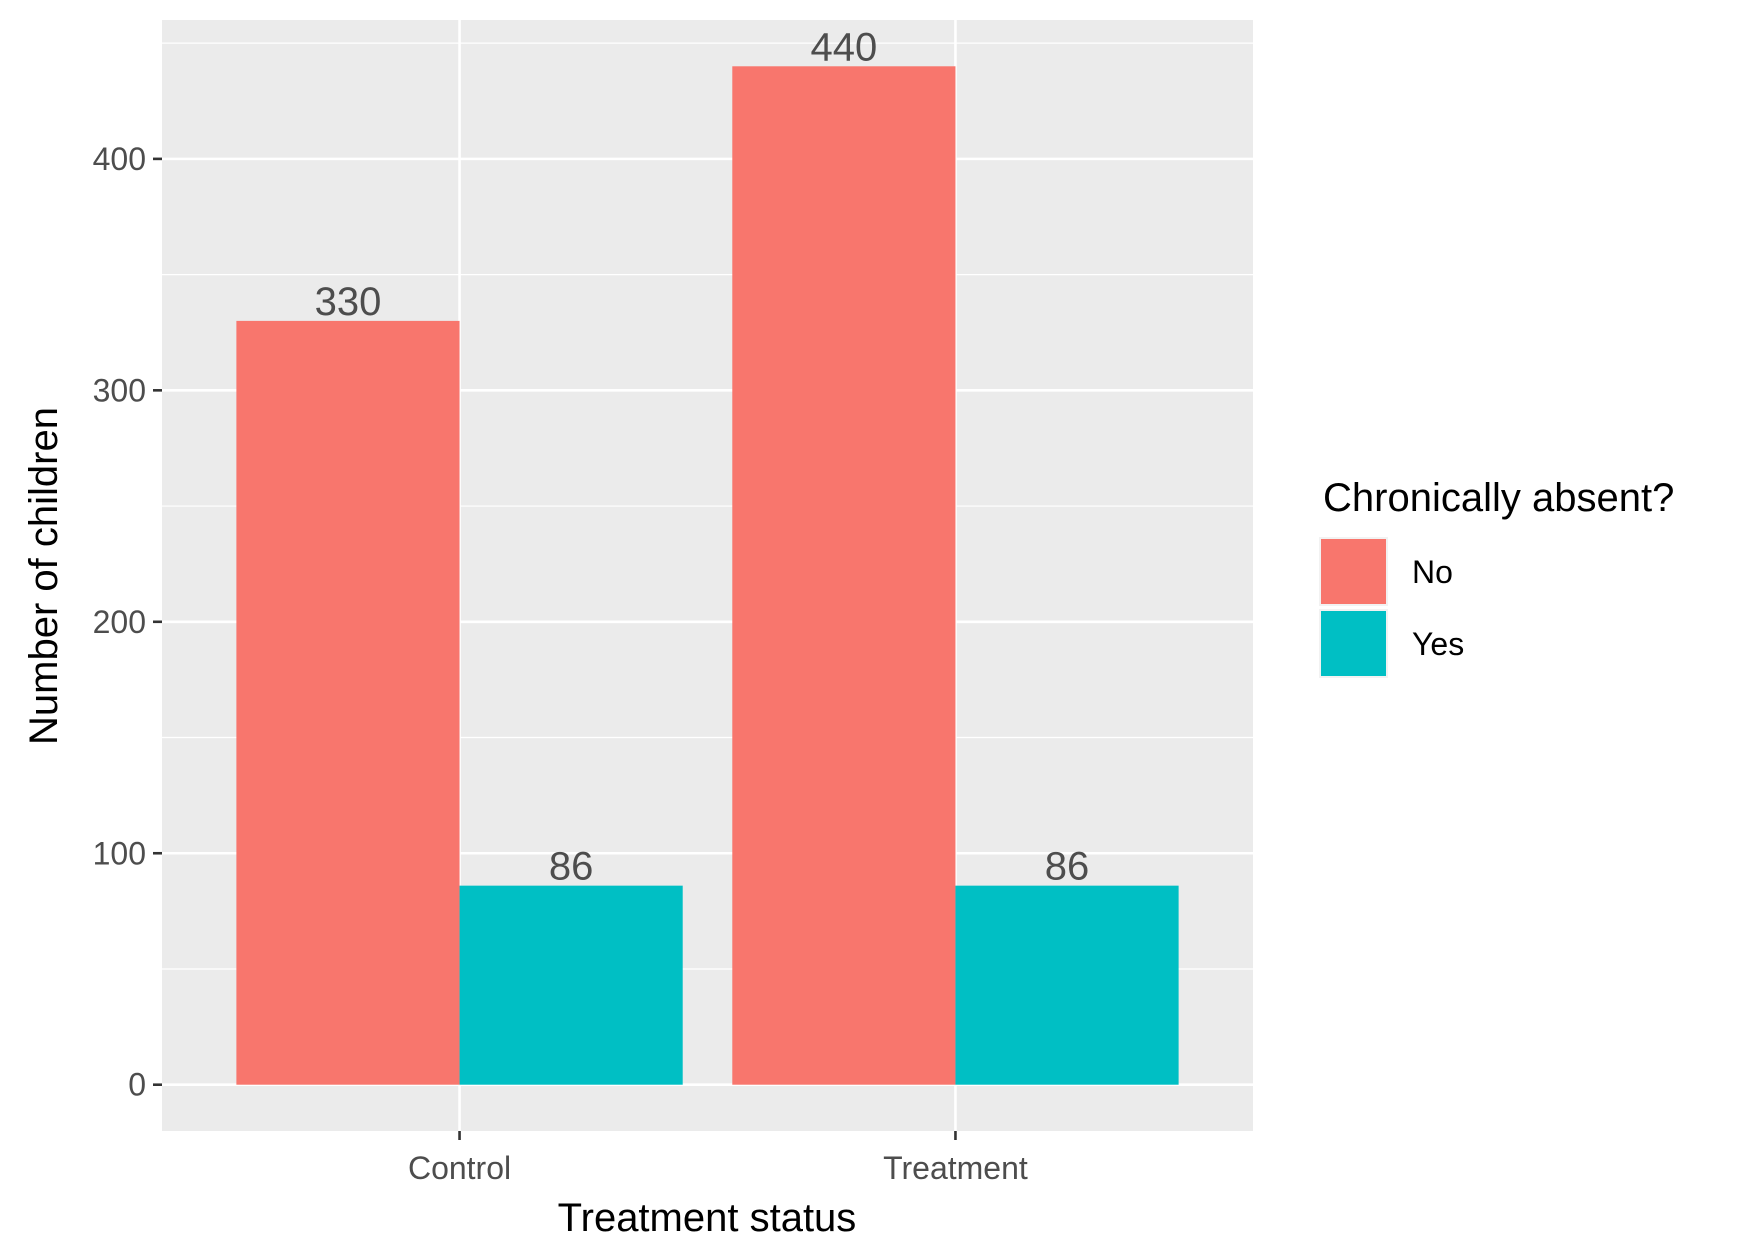  I want to click on legend-key-no, so click(1353, 571).